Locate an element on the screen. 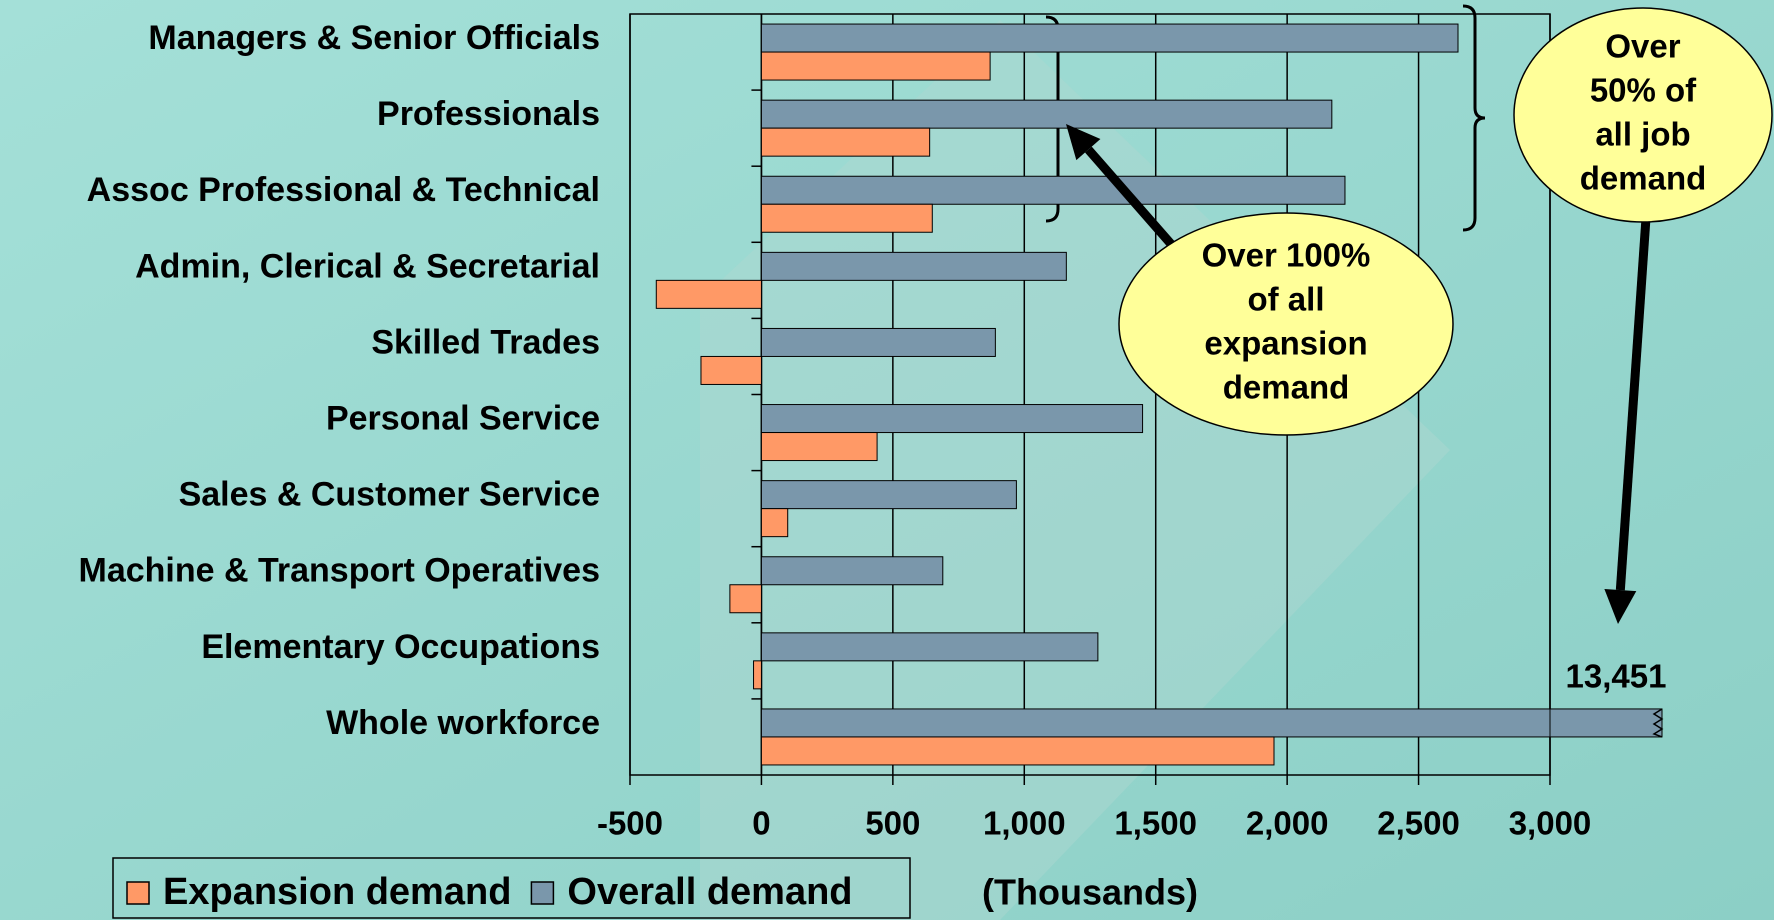 The image size is (1774, 920). brace is located at coordinates (1474, 118).